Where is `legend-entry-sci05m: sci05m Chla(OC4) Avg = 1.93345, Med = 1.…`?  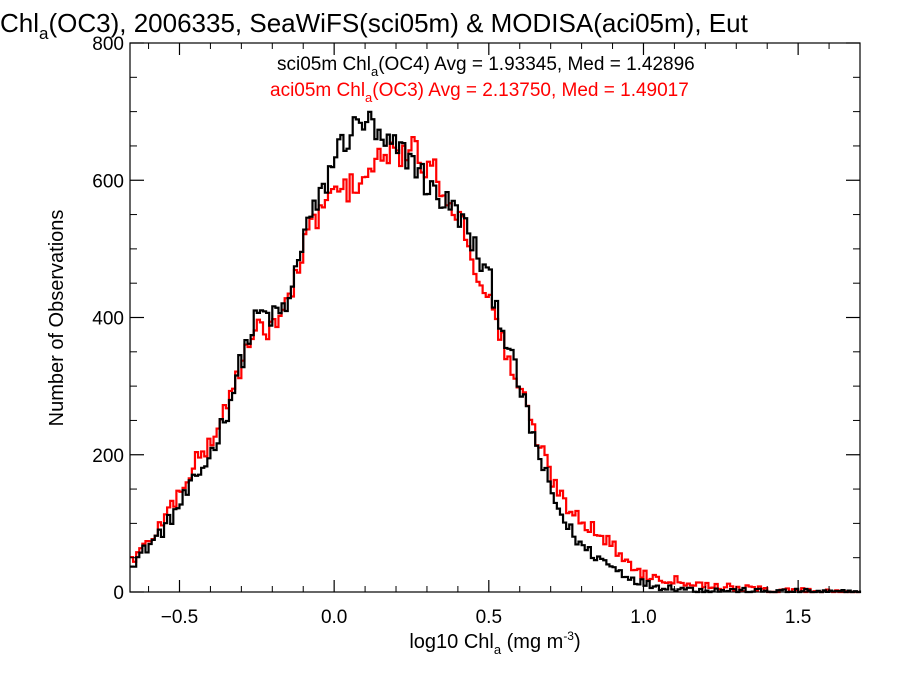
legend-entry-sci05m: sci05m Chla(OC4) Avg = 1.93345, Med = 1.… is located at coordinates (486, 66).